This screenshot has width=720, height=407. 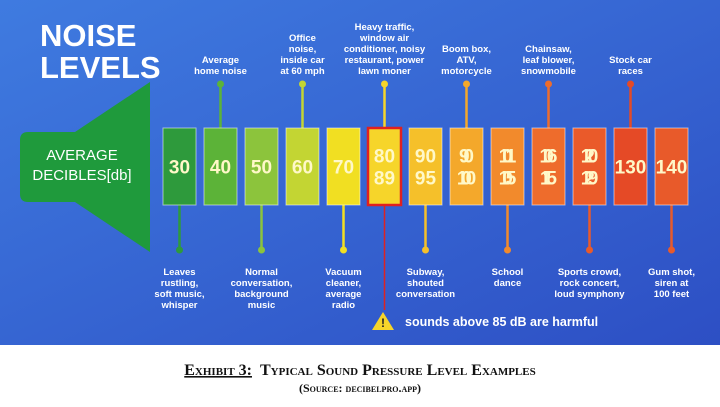 I want to click on note-above-line: Office, so click(x=302, y=38).